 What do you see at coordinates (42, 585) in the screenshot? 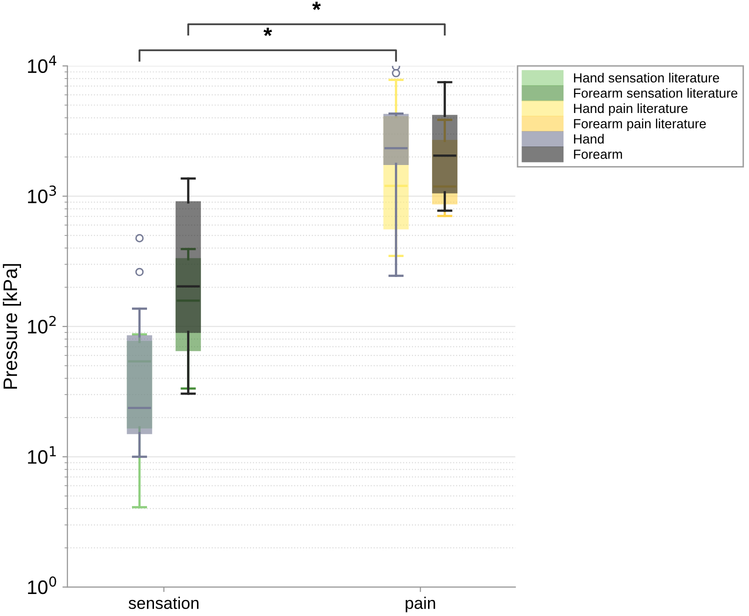
I see `y-tick-label: 10$^{0}$` at bounding box center [42, 585].